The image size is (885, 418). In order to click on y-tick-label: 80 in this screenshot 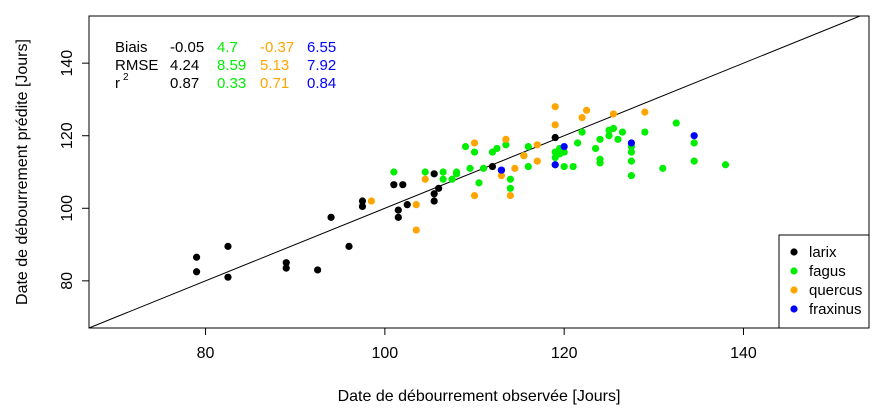, I will do `click(67, 281)`.